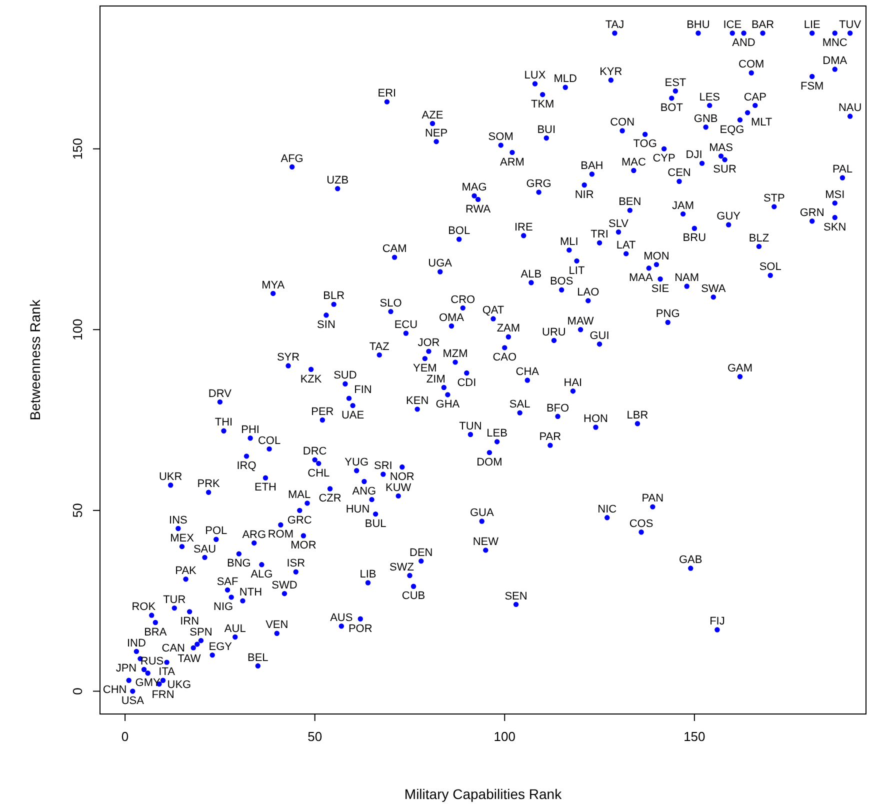 The height and width of the screenshot is (809, 870). What do you see at coordinates (186, 570) in the screenshot?
I see `data-label: PAK` at bounding box center [186, 570].